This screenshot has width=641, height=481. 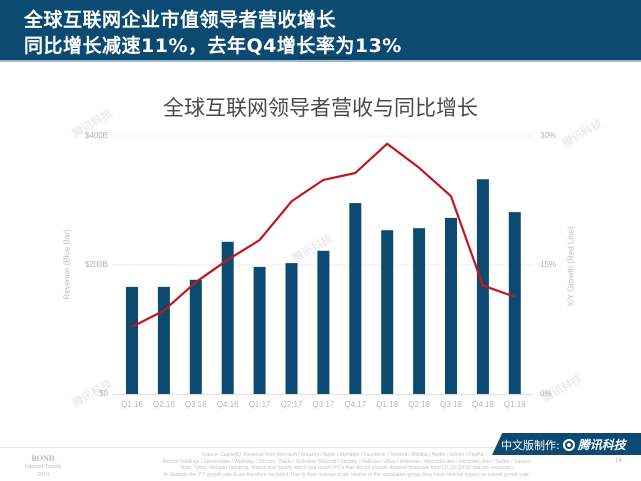 I want to click on credit-badge: 中文版制作: 腾讯科技, so click(x=563, y=444).